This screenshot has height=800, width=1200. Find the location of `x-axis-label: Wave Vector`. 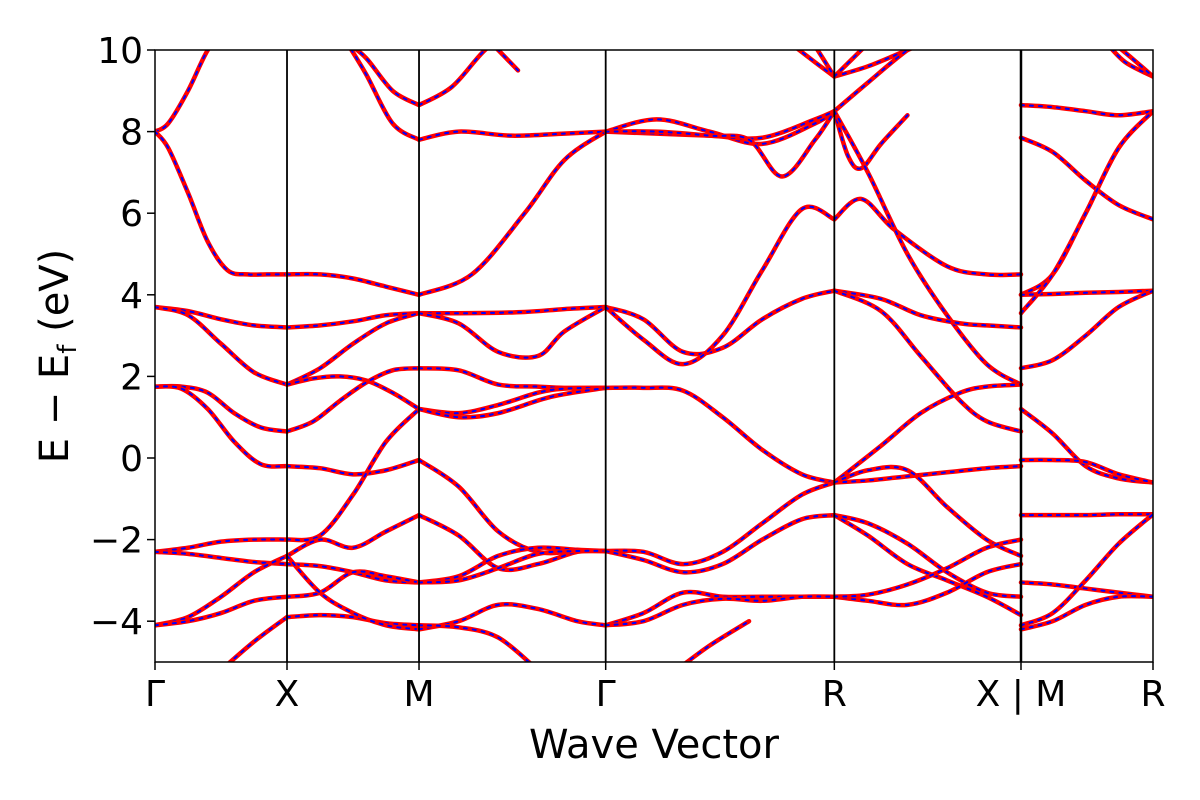

x-axis-label: Wave Vector is located at coordinates (654, 745).